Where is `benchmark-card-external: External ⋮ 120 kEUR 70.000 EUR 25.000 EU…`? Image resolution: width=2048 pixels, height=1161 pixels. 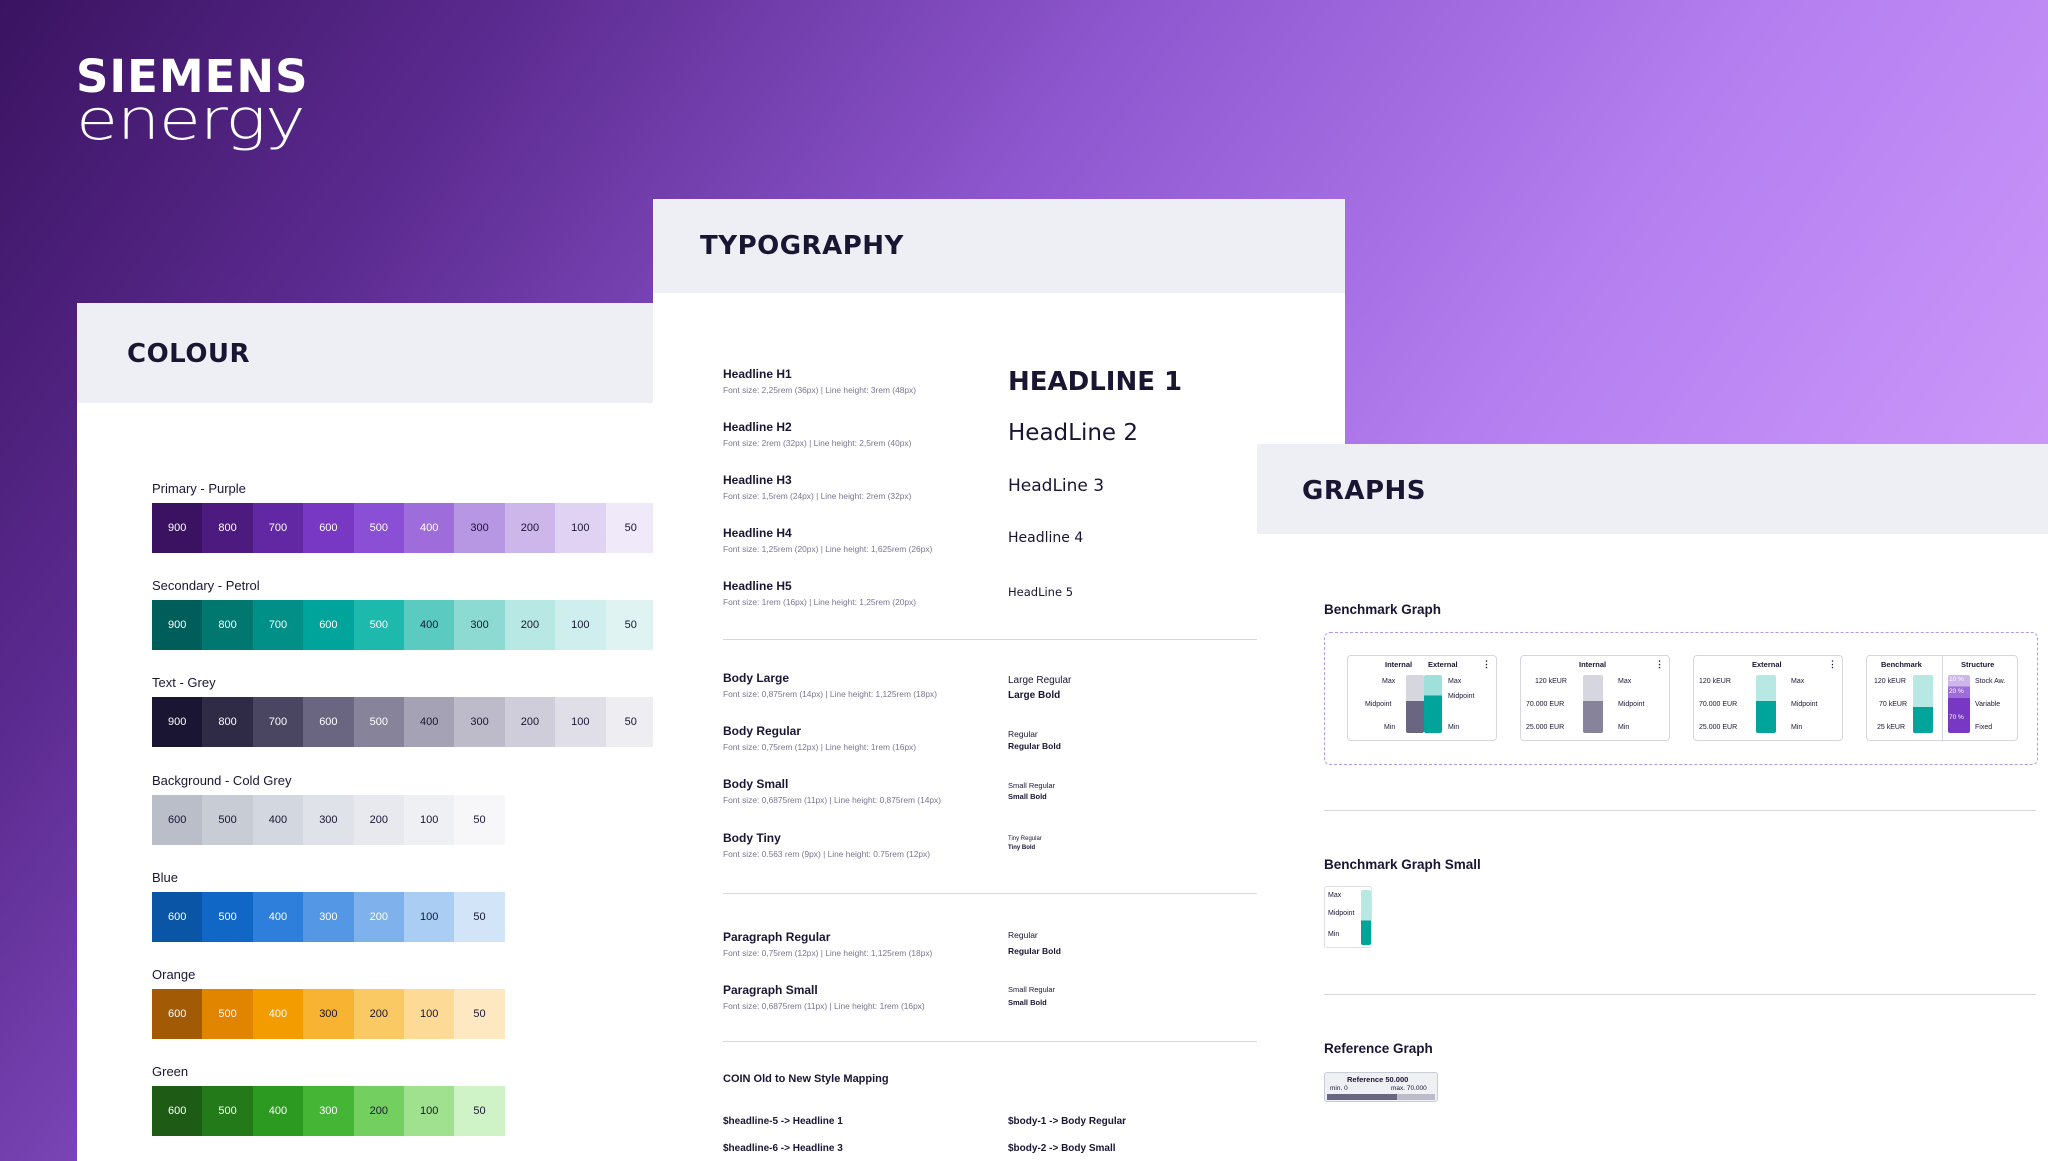
benchmark-card-external: External ⋮ 120 kEUR 70.000 EUR 25.000 EU… is located at coordinates (1768, 698).